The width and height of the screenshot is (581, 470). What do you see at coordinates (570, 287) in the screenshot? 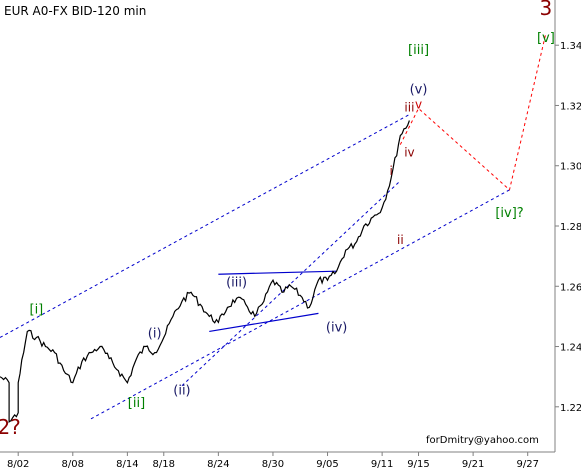
I see `y-tick-label: 1.26` at bounding box center [570, 287].